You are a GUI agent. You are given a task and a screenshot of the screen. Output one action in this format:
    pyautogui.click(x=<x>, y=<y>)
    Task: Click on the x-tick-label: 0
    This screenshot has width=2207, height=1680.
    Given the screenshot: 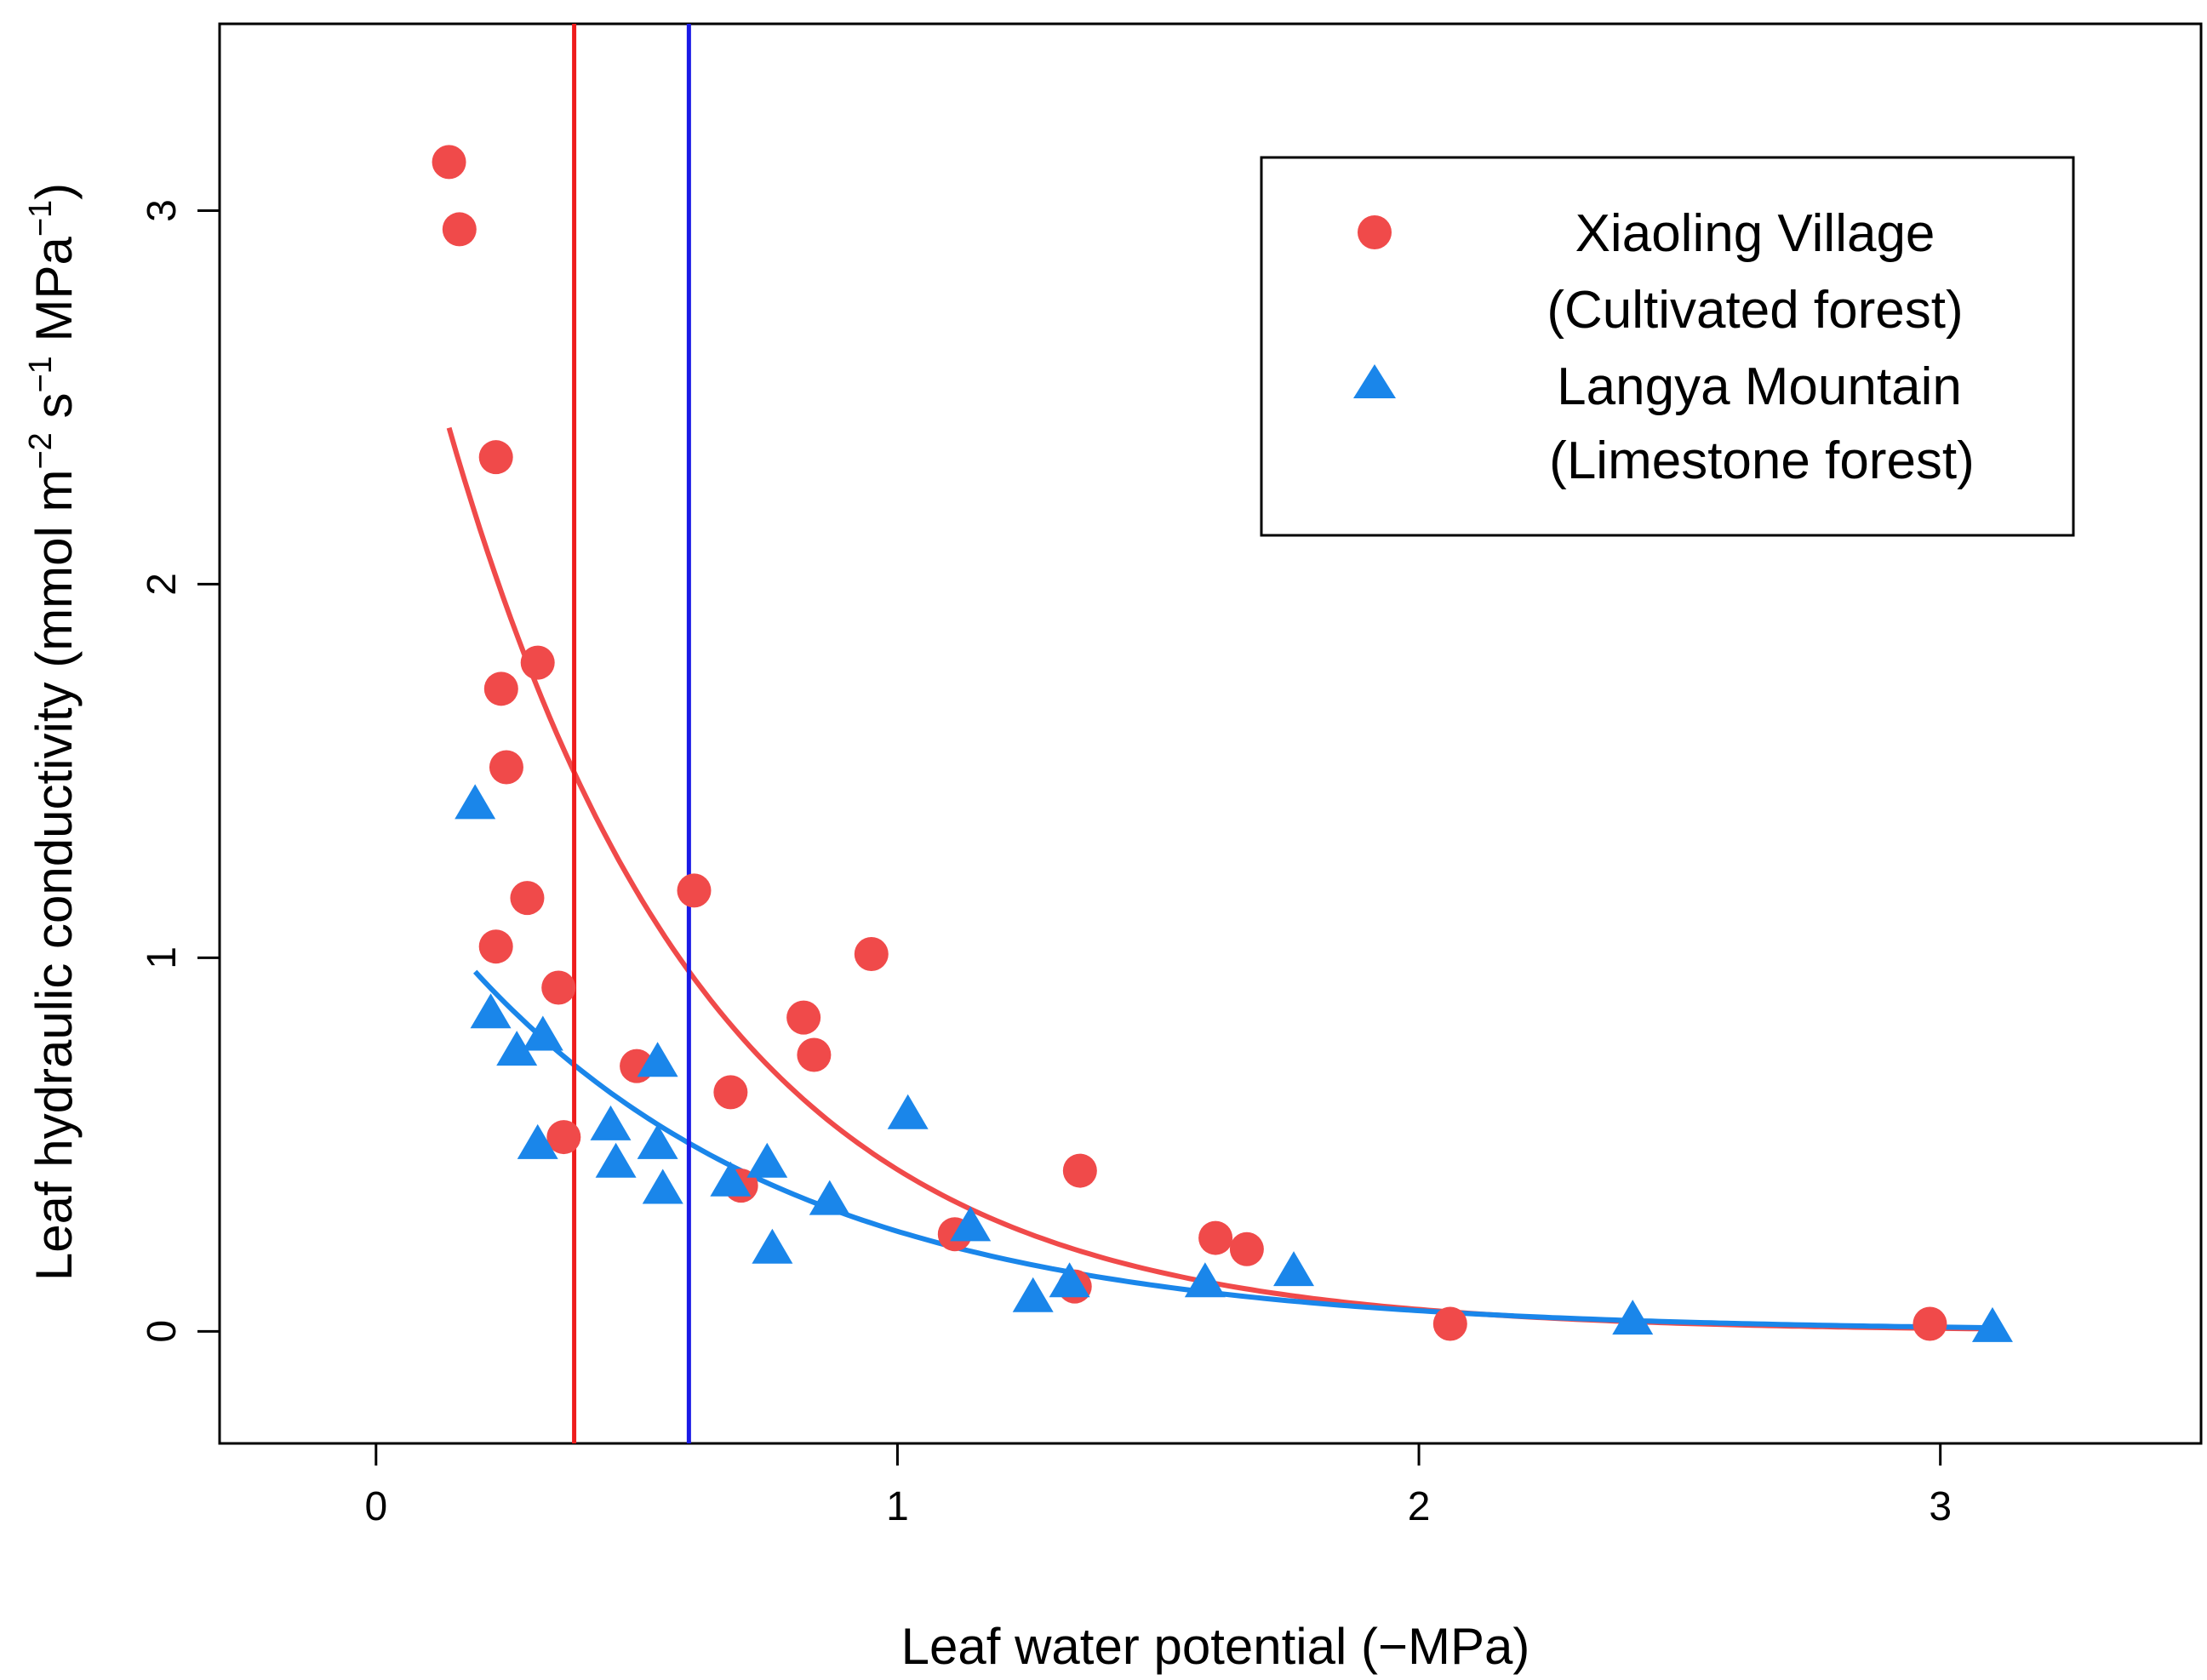 What is the action you would take?
    pyautogui.click(x=375, y=1506)
    